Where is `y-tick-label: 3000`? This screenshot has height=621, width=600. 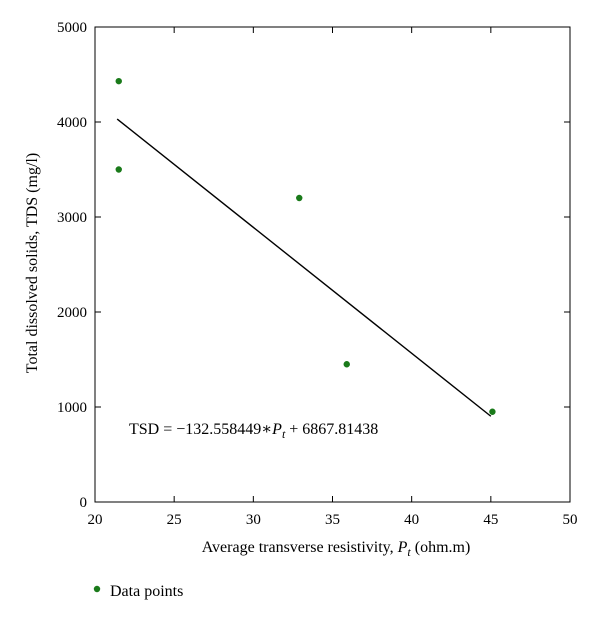 y-tick-label: 3000 is located at coordinates (72, 218).